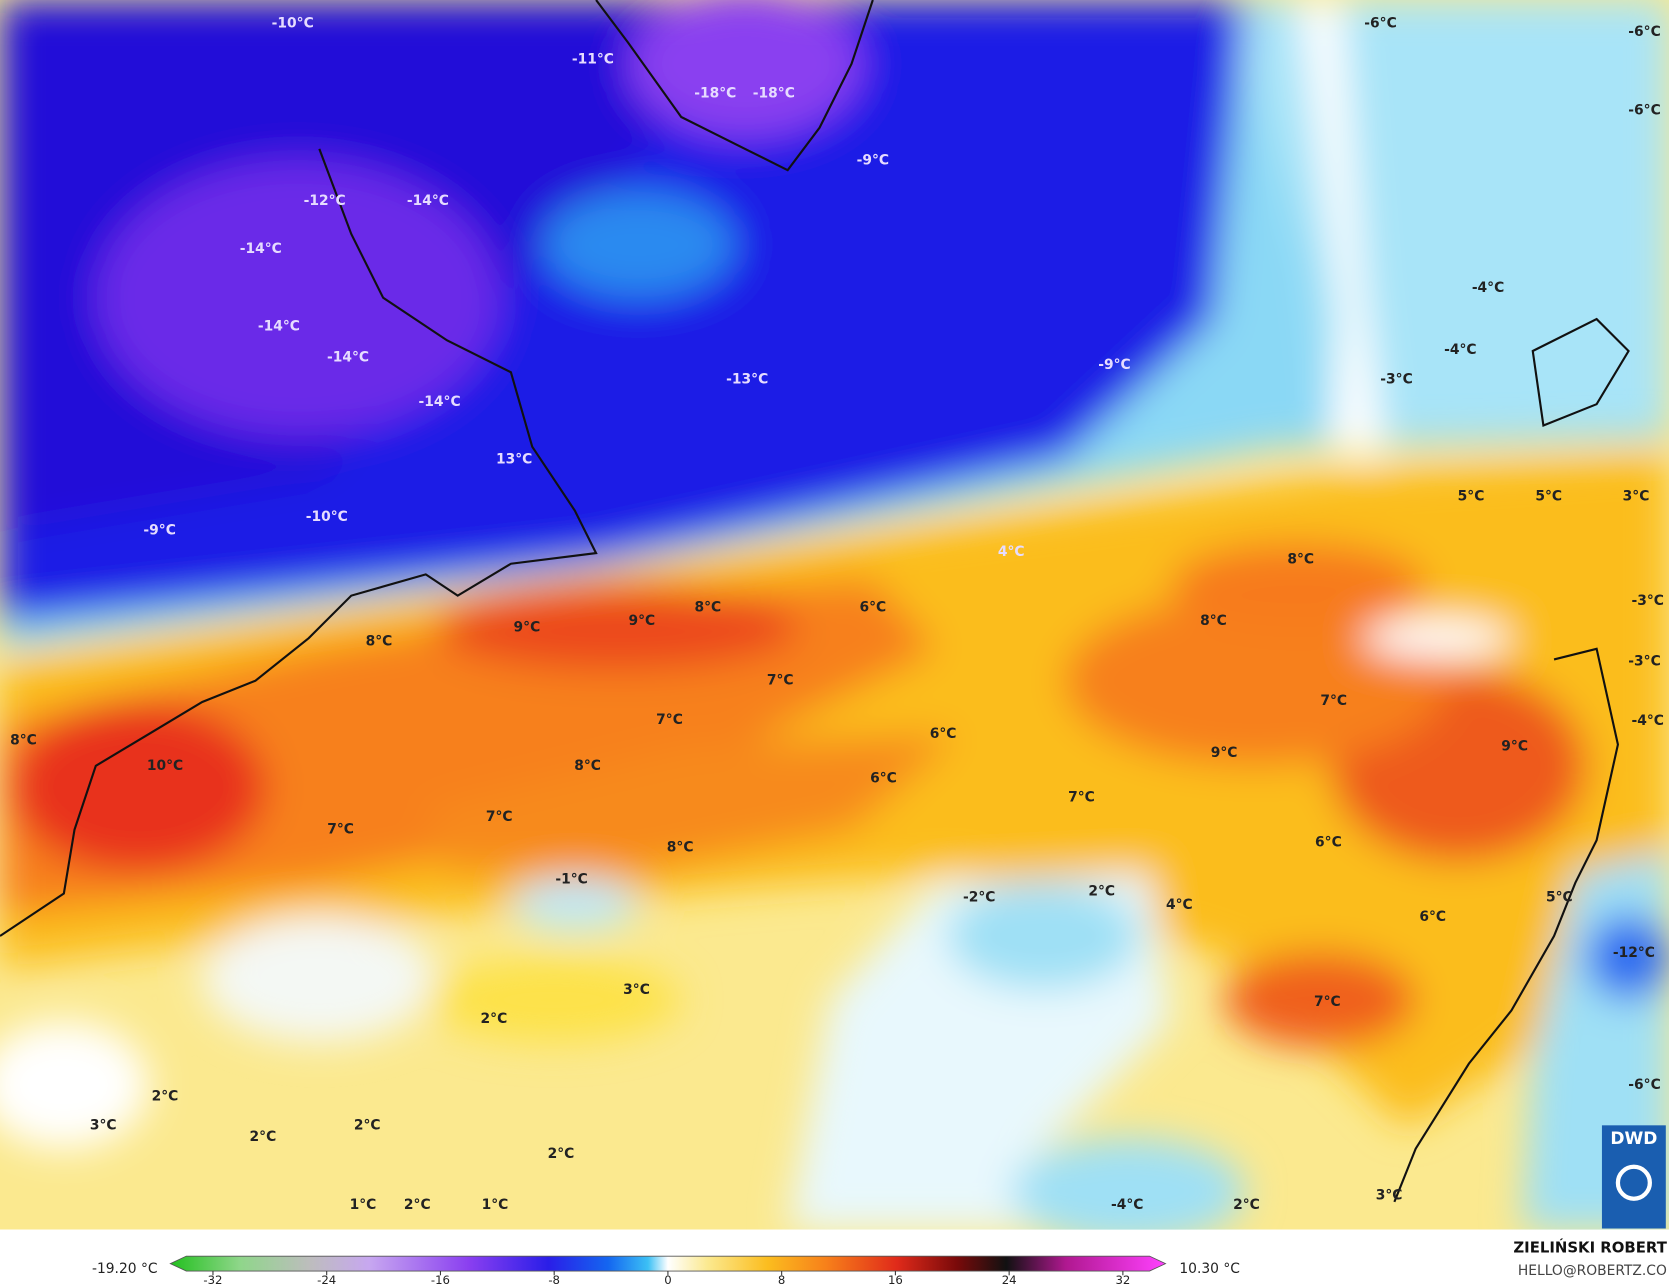 This screenshot has height=1287, width=1669. What do you see at coordinates (571, 880) in the screenshot?
I see `temperature-label: -1°C` at bounding box center [571, 880].